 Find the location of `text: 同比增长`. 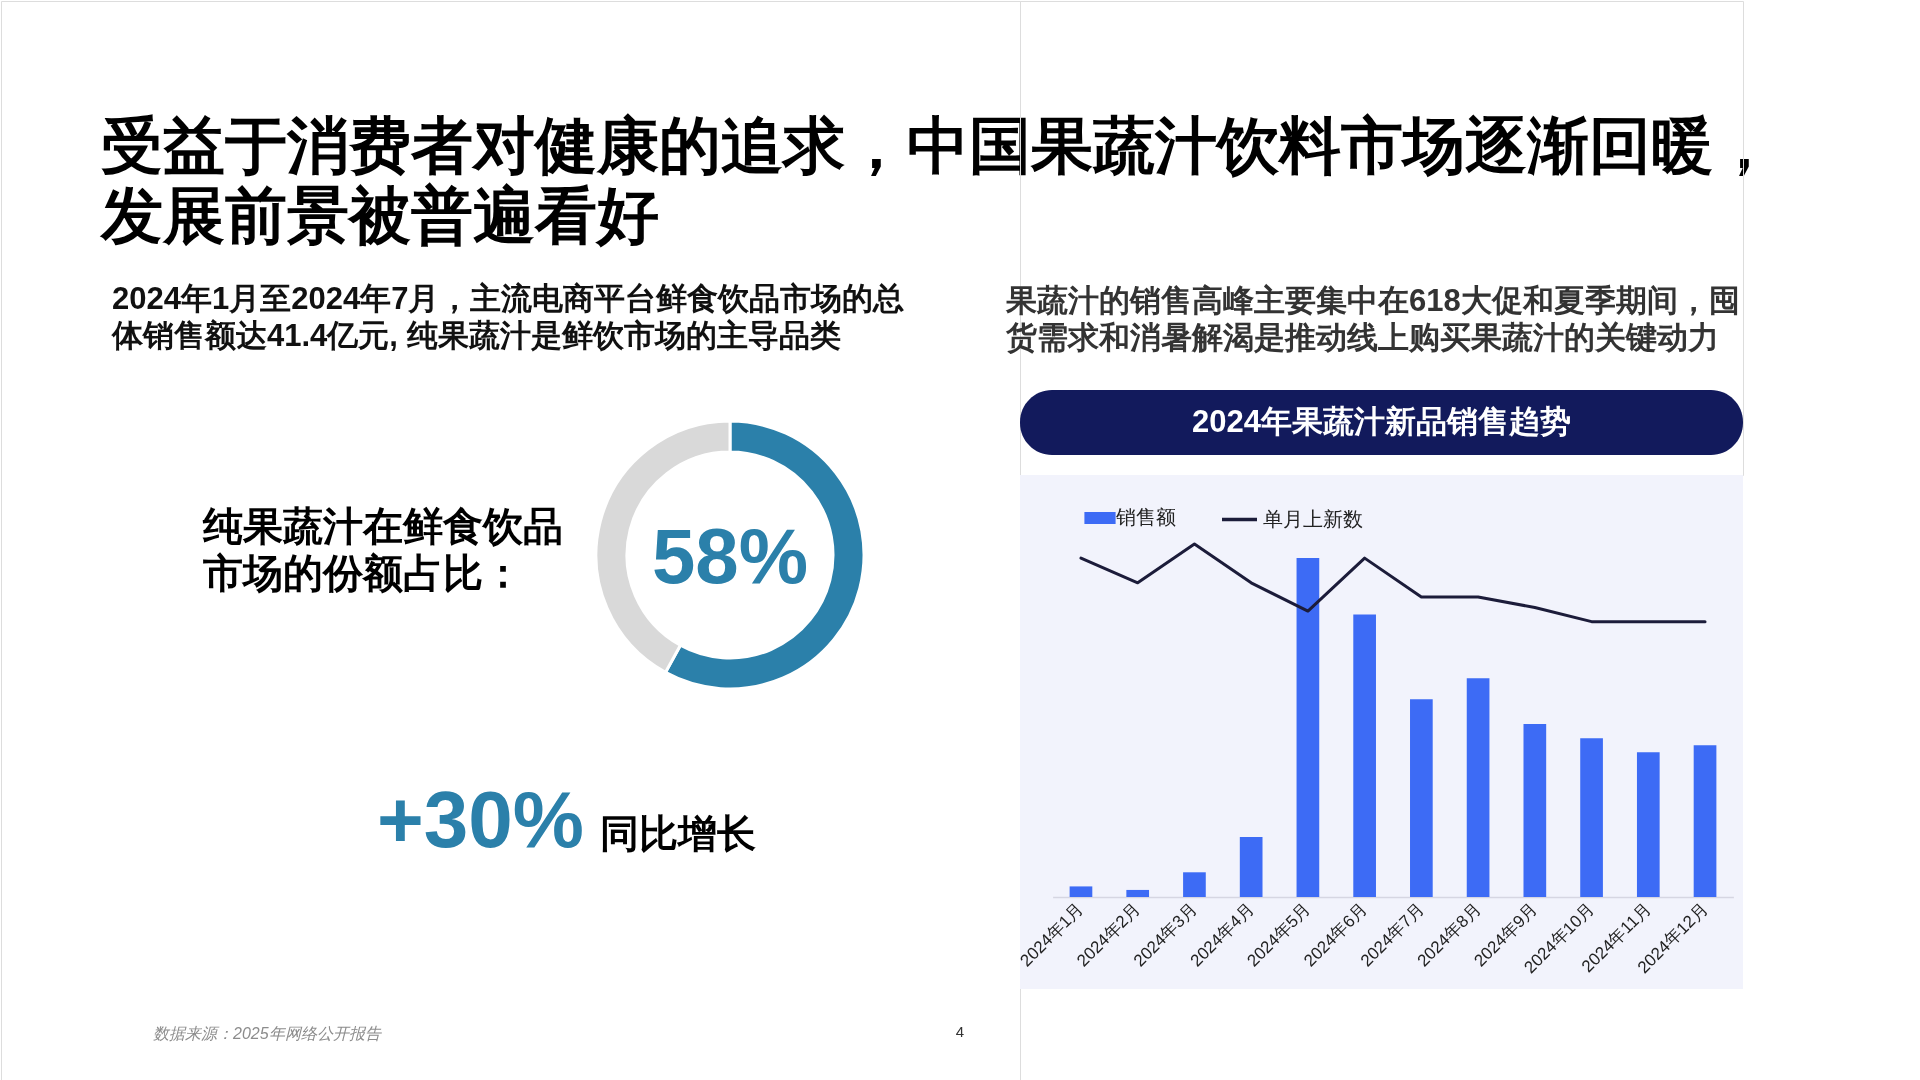

text: 同比增长 is located at coordinates (677, 833).